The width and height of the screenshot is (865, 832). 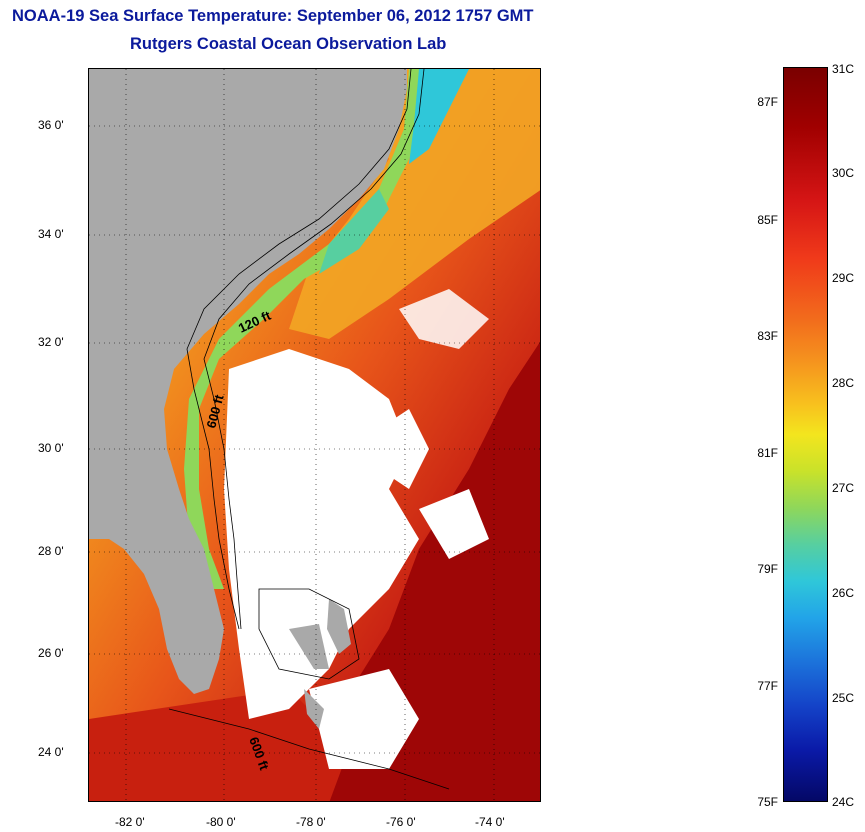 What do you see at coordinates (767, 453) in the screenshot?
I see `colorbar-label-81f: 81F` at bounding box center [767, 453].